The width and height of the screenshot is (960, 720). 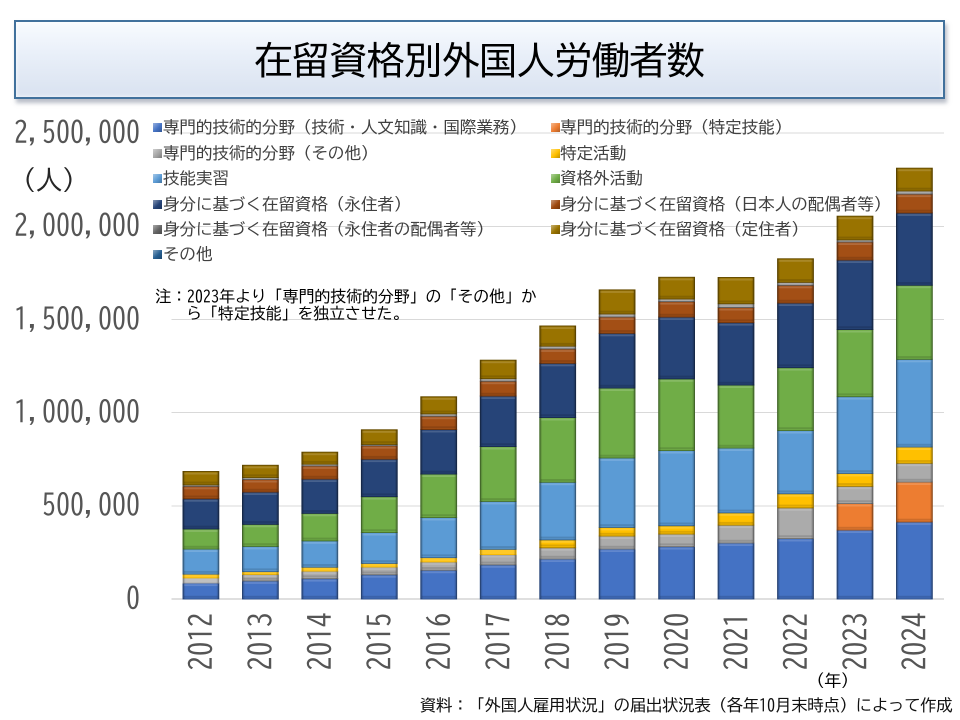 I want to click on svg-text: 2015, so click(x=379, y=642).